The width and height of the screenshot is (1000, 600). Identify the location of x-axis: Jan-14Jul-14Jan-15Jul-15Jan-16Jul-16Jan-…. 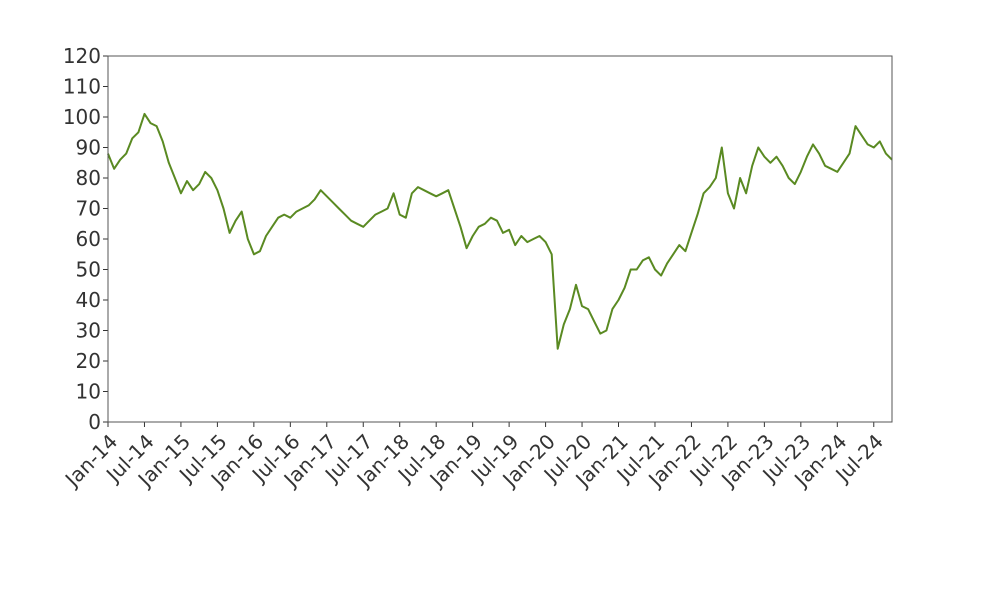
(473, 457).